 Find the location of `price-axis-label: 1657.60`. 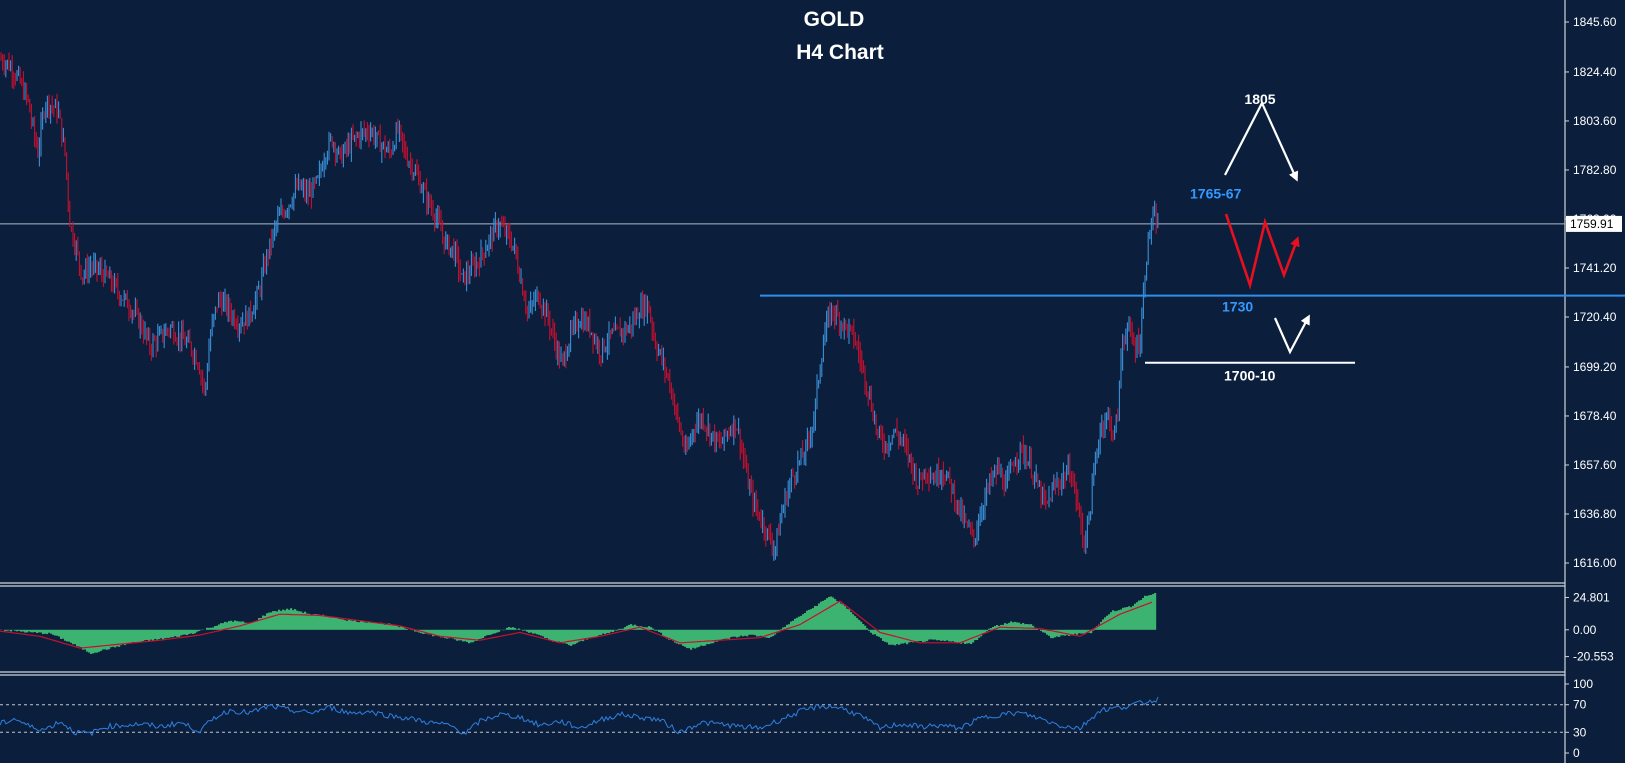

price-axis-label: 1657.60 is located at coordinates (1595, 465).